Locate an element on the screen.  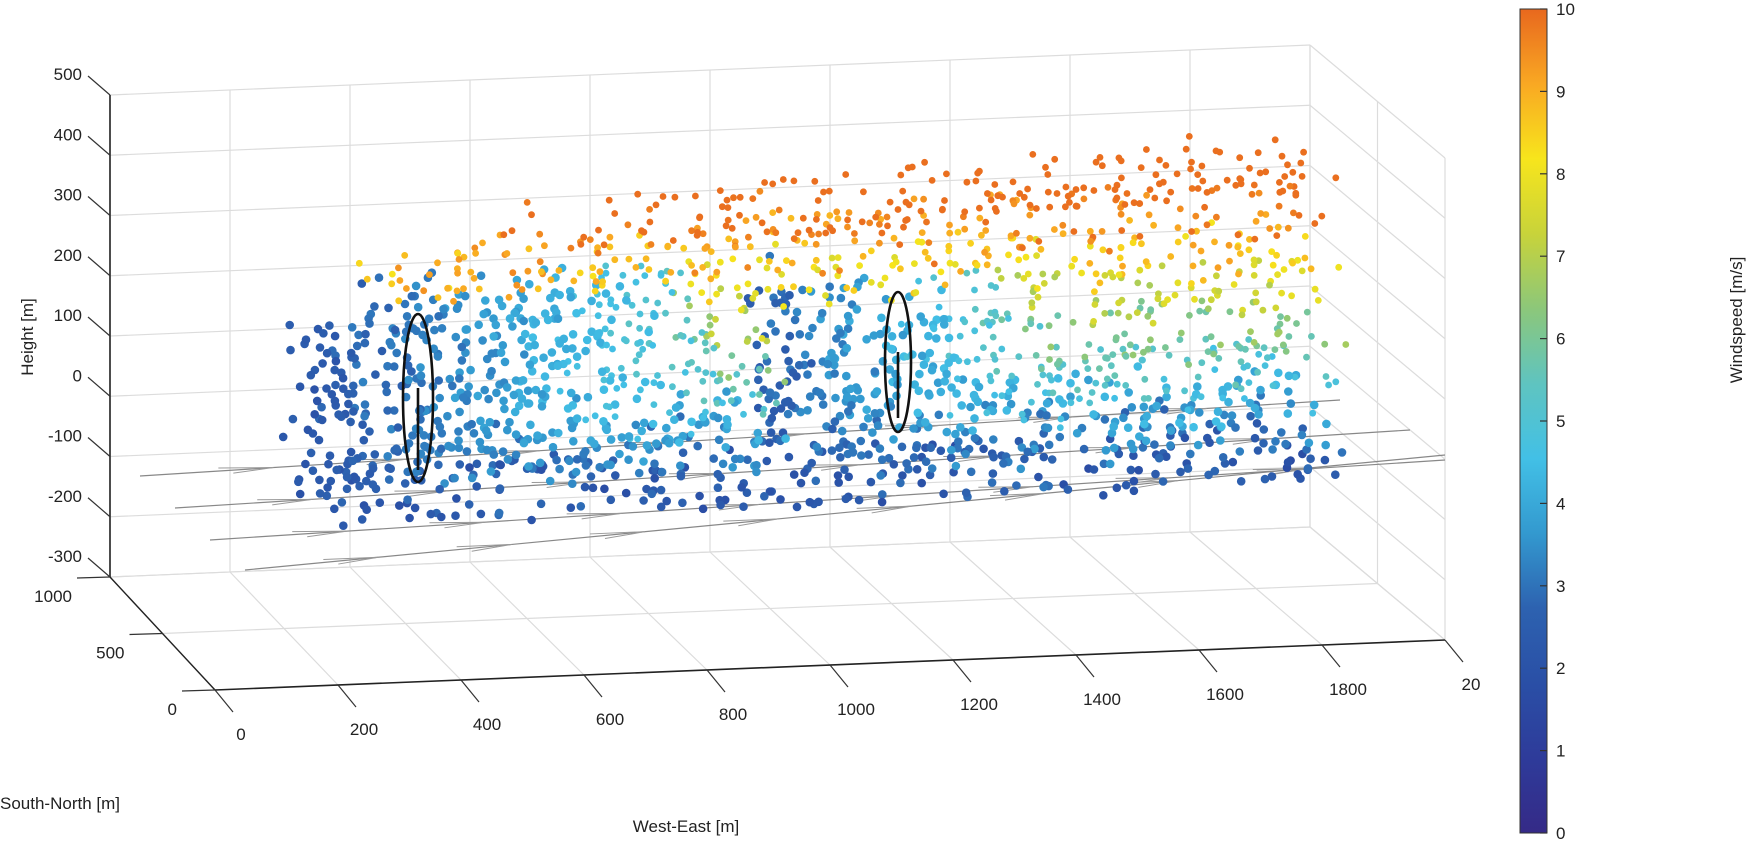
z-tick-label: 300 is located at coordinates (68, 195).